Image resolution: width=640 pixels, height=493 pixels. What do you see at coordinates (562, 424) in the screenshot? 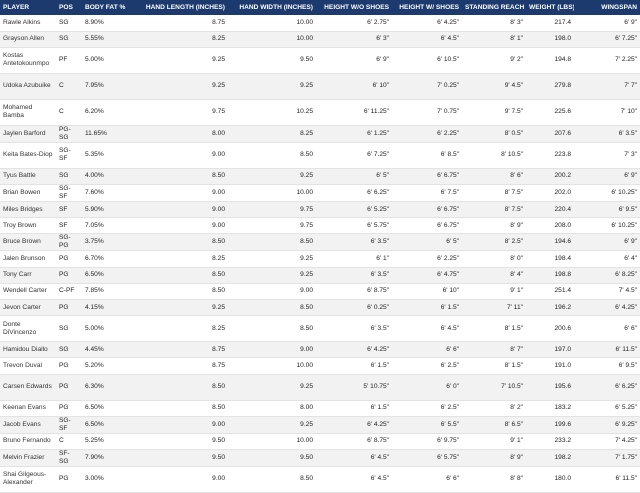
I see `table-cell: 199.6` at bounding box center [562, 424].